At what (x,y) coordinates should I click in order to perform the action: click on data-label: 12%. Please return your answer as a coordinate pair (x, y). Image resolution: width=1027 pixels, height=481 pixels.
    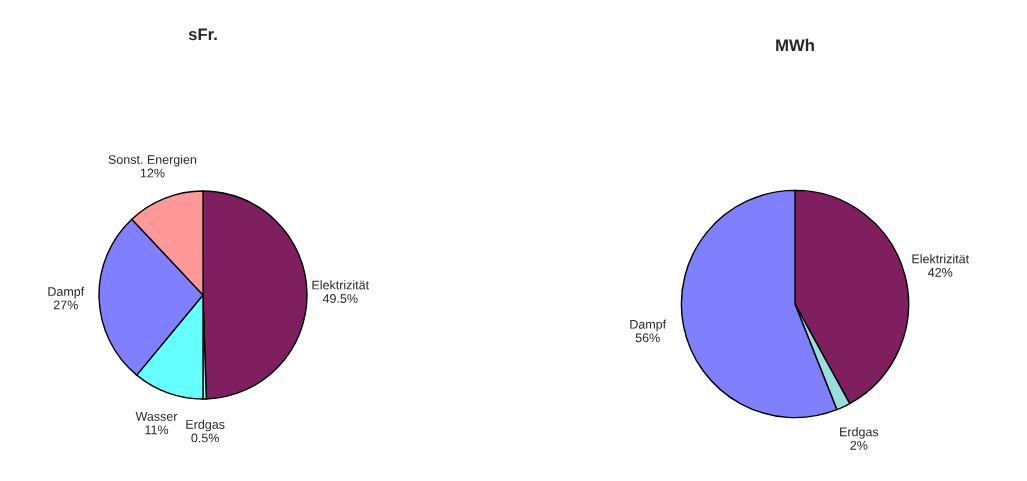
    Looking at the image, I should click on (152, 173).